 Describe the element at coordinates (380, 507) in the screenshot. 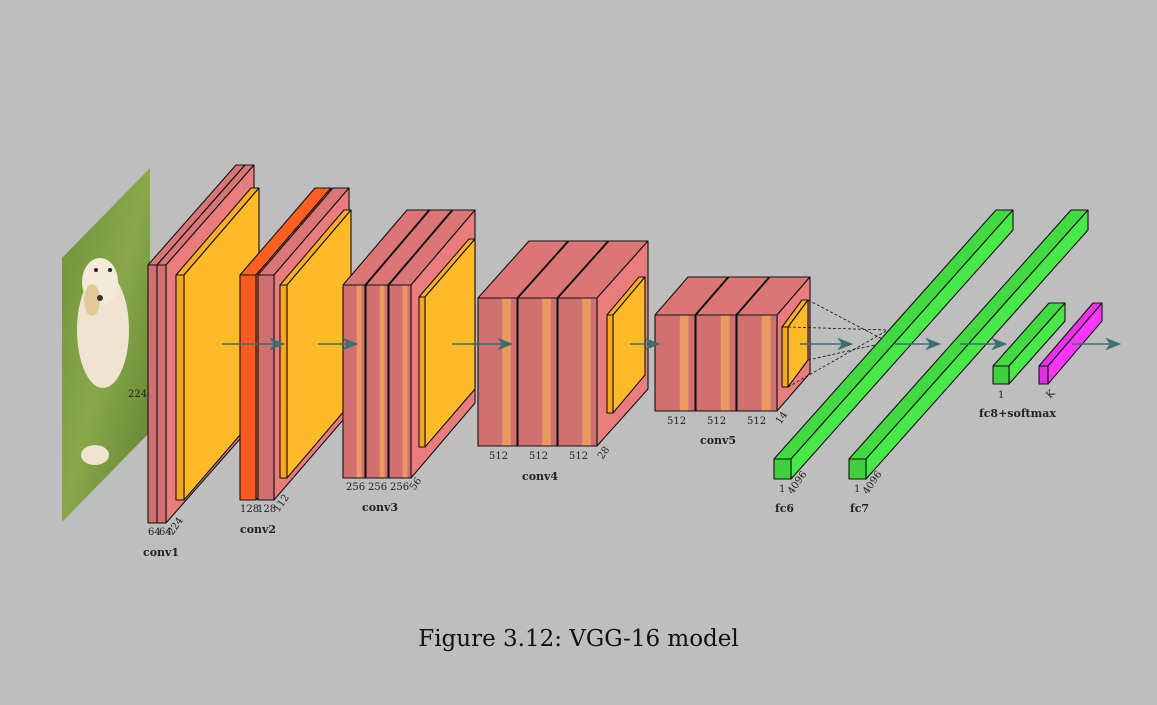

I see `conv3-name: conv3` at that location.